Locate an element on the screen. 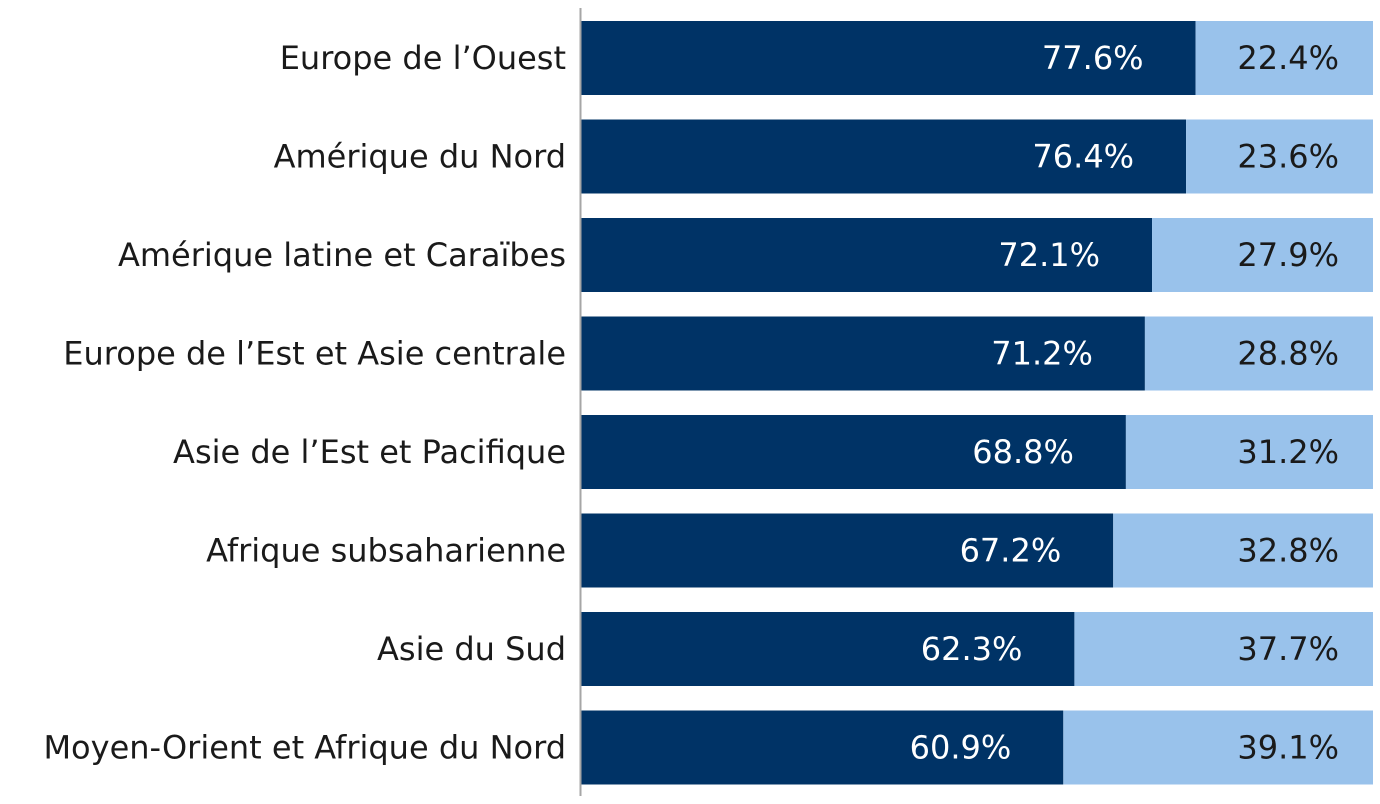  data-label: 22.4% is located at coordinates (1288, 58).